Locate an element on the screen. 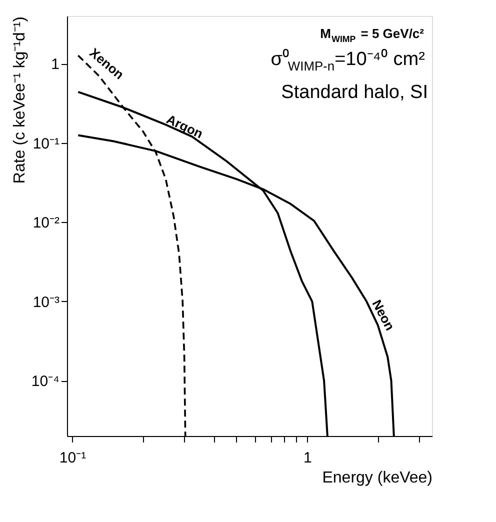 The height and width of the screenshot is (522, 496). y-tick-label: 10⁻² is located at coordinates (46, 223).